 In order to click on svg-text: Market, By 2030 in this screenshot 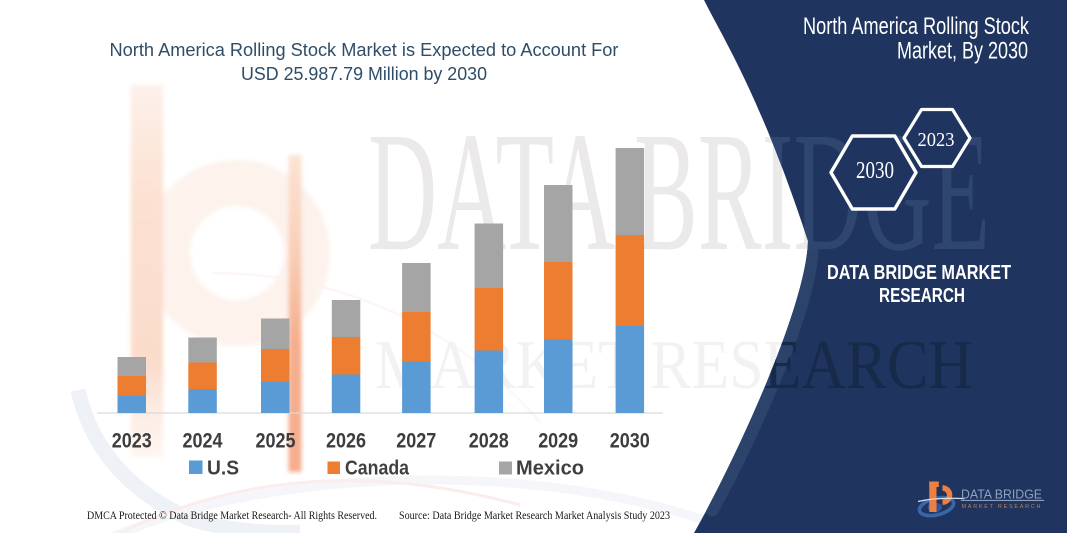, I will do `click(962, 51)`.